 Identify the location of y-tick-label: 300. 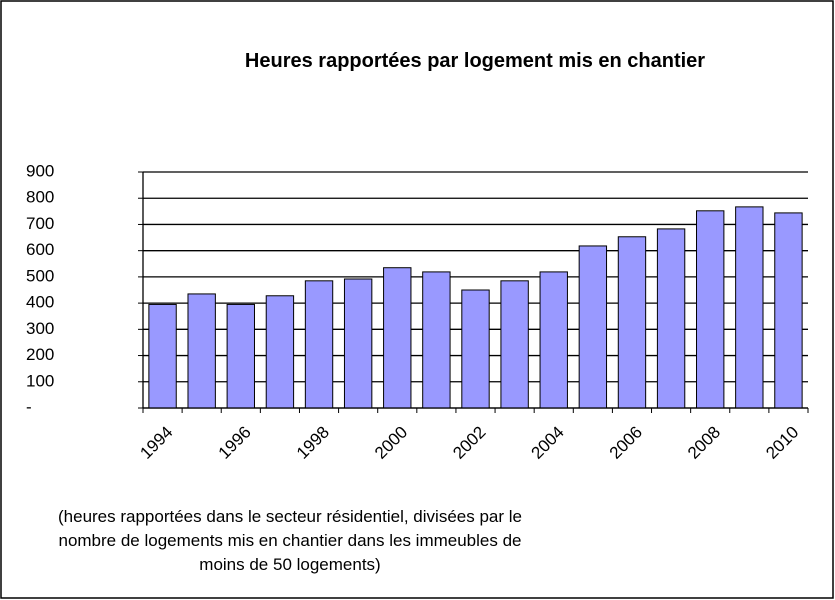
(40, 328).